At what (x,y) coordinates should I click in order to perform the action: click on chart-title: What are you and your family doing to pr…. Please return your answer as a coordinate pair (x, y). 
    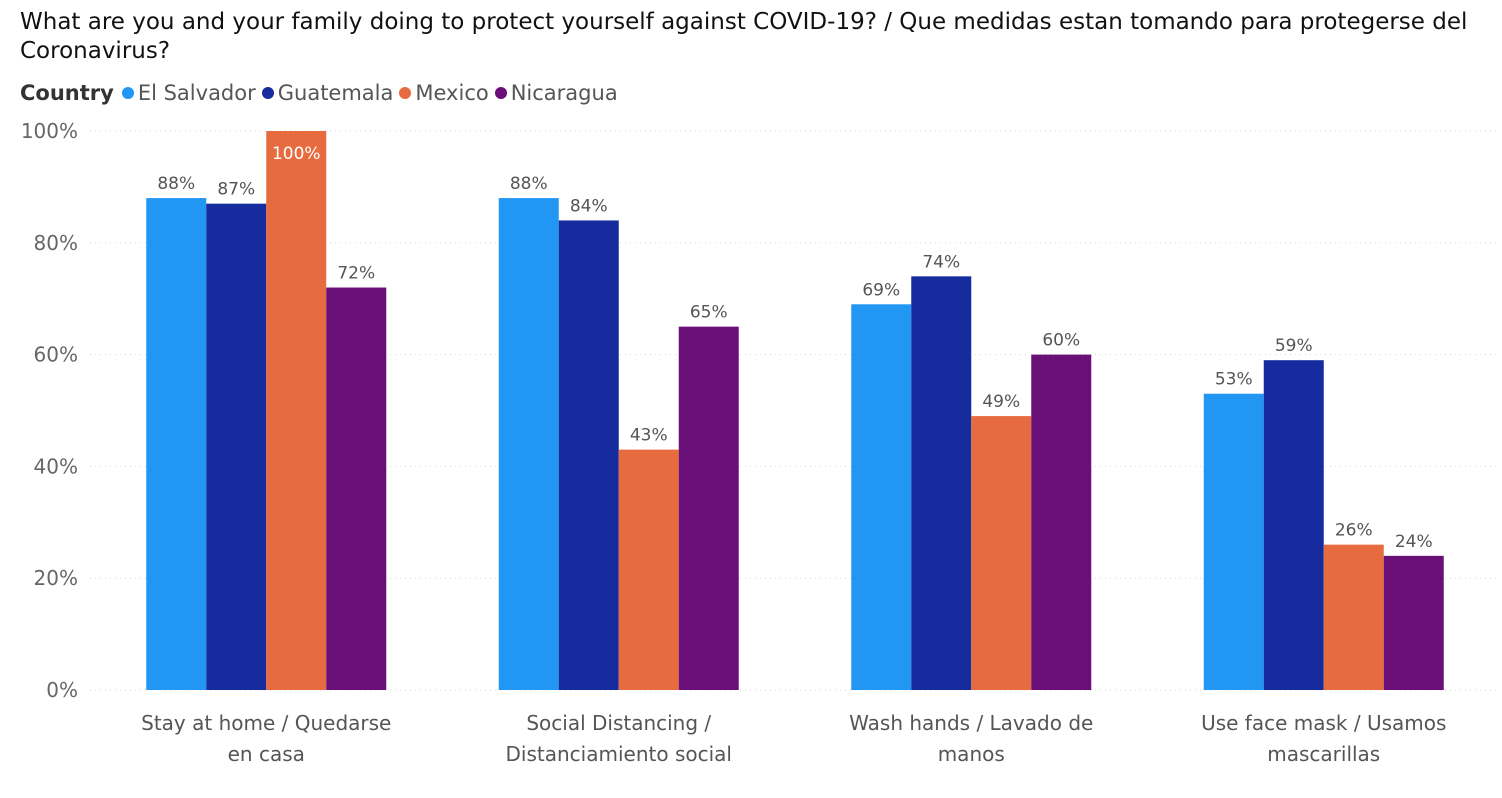
    Looking at the image, I should click on (744, 36).